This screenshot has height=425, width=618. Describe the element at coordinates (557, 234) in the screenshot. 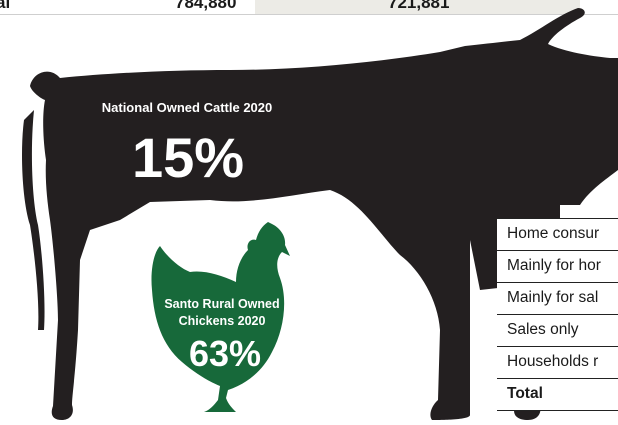

I see `table-row: Home consur` at that location.